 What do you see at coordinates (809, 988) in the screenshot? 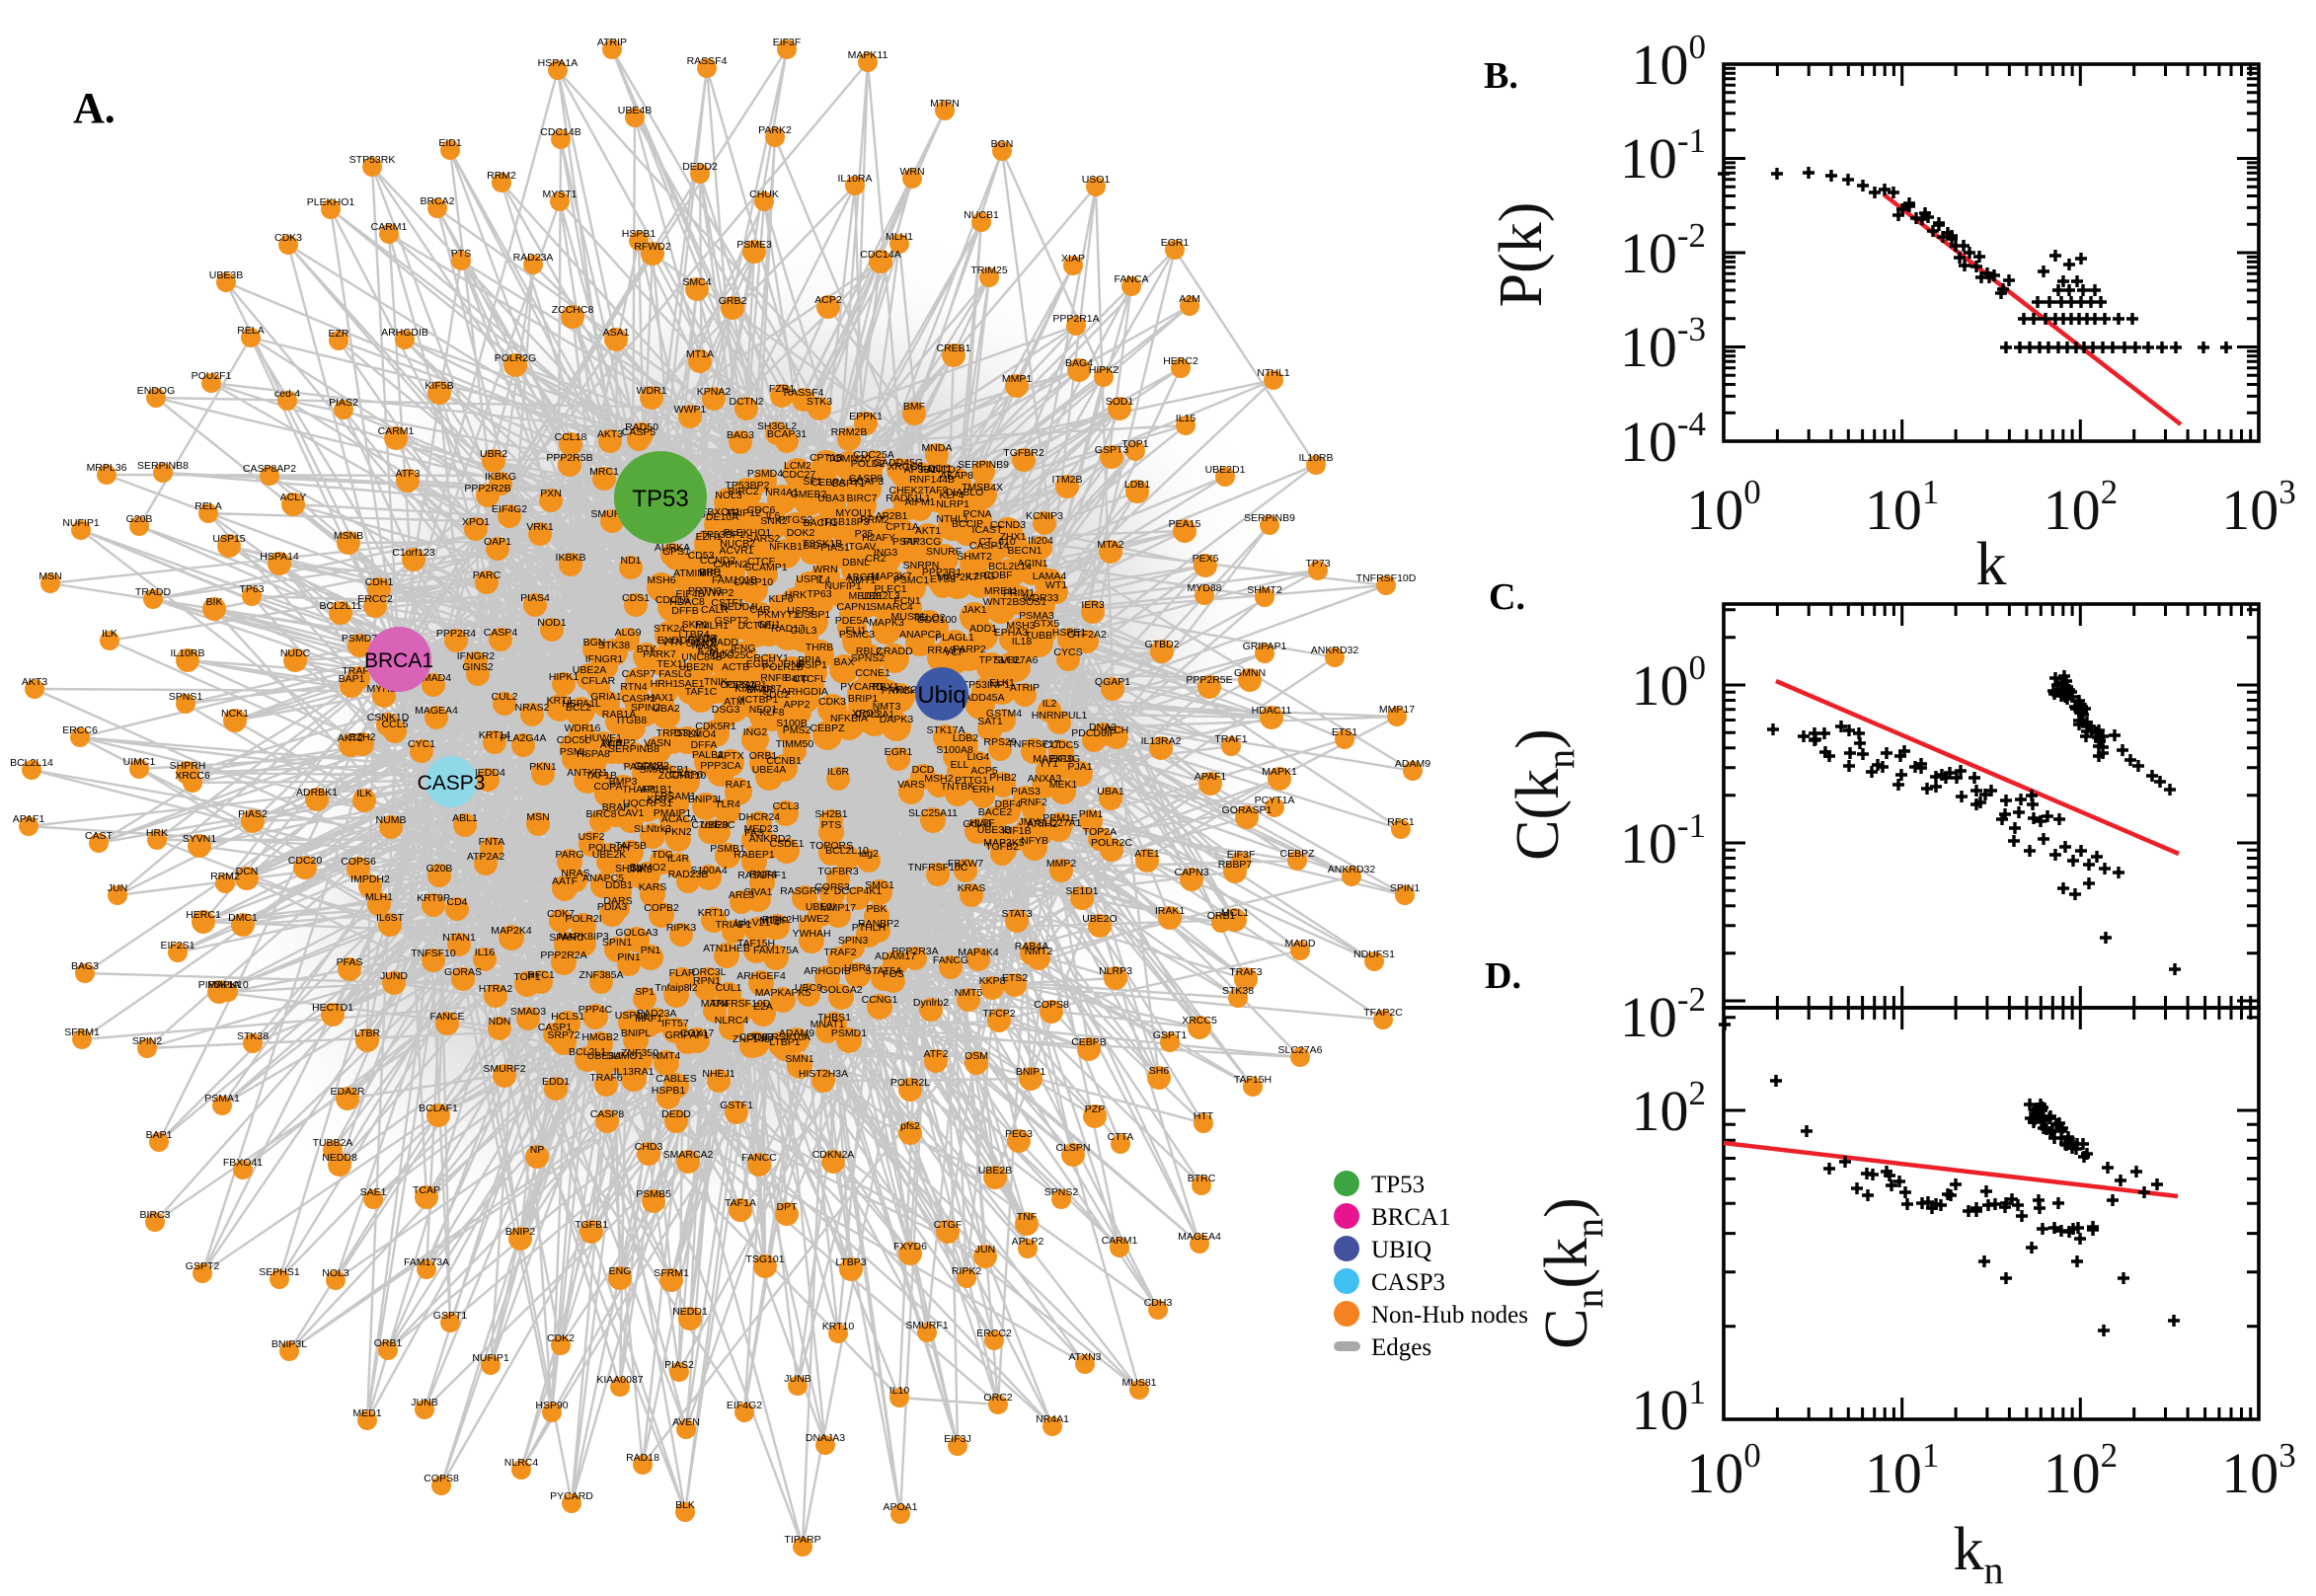
I see `svg-text: UBC9` at bounding box center [809, 988].